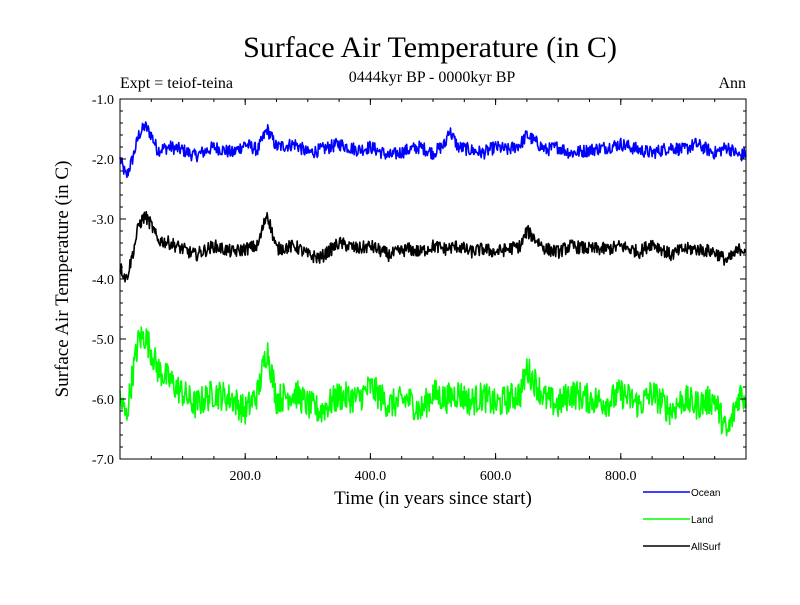  What do you see at coordinates (682, 520) in the screenshot?
I see `legend: Ocean Land AllSurf` at bounding box center [682, 520].